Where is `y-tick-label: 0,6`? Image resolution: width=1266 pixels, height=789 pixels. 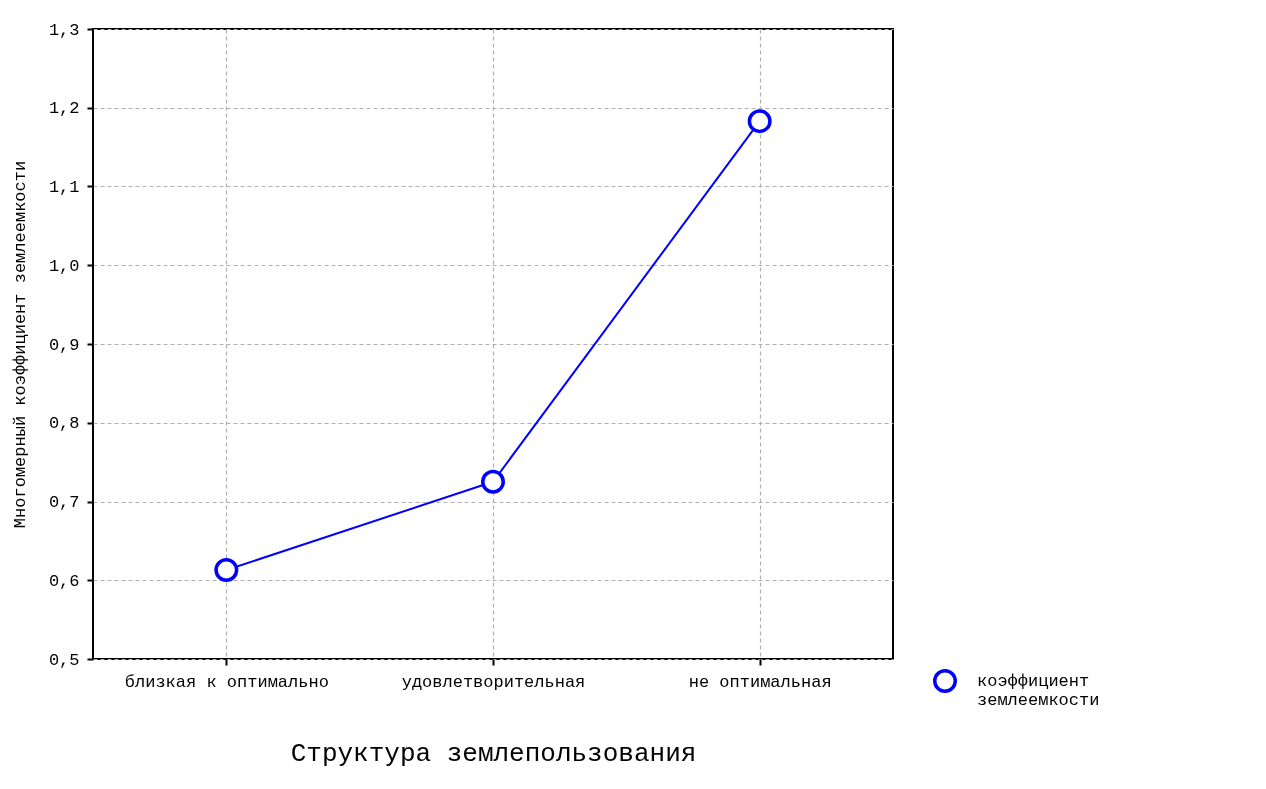 y-tick-label: 0,6 is located at coordinates (64, 581).